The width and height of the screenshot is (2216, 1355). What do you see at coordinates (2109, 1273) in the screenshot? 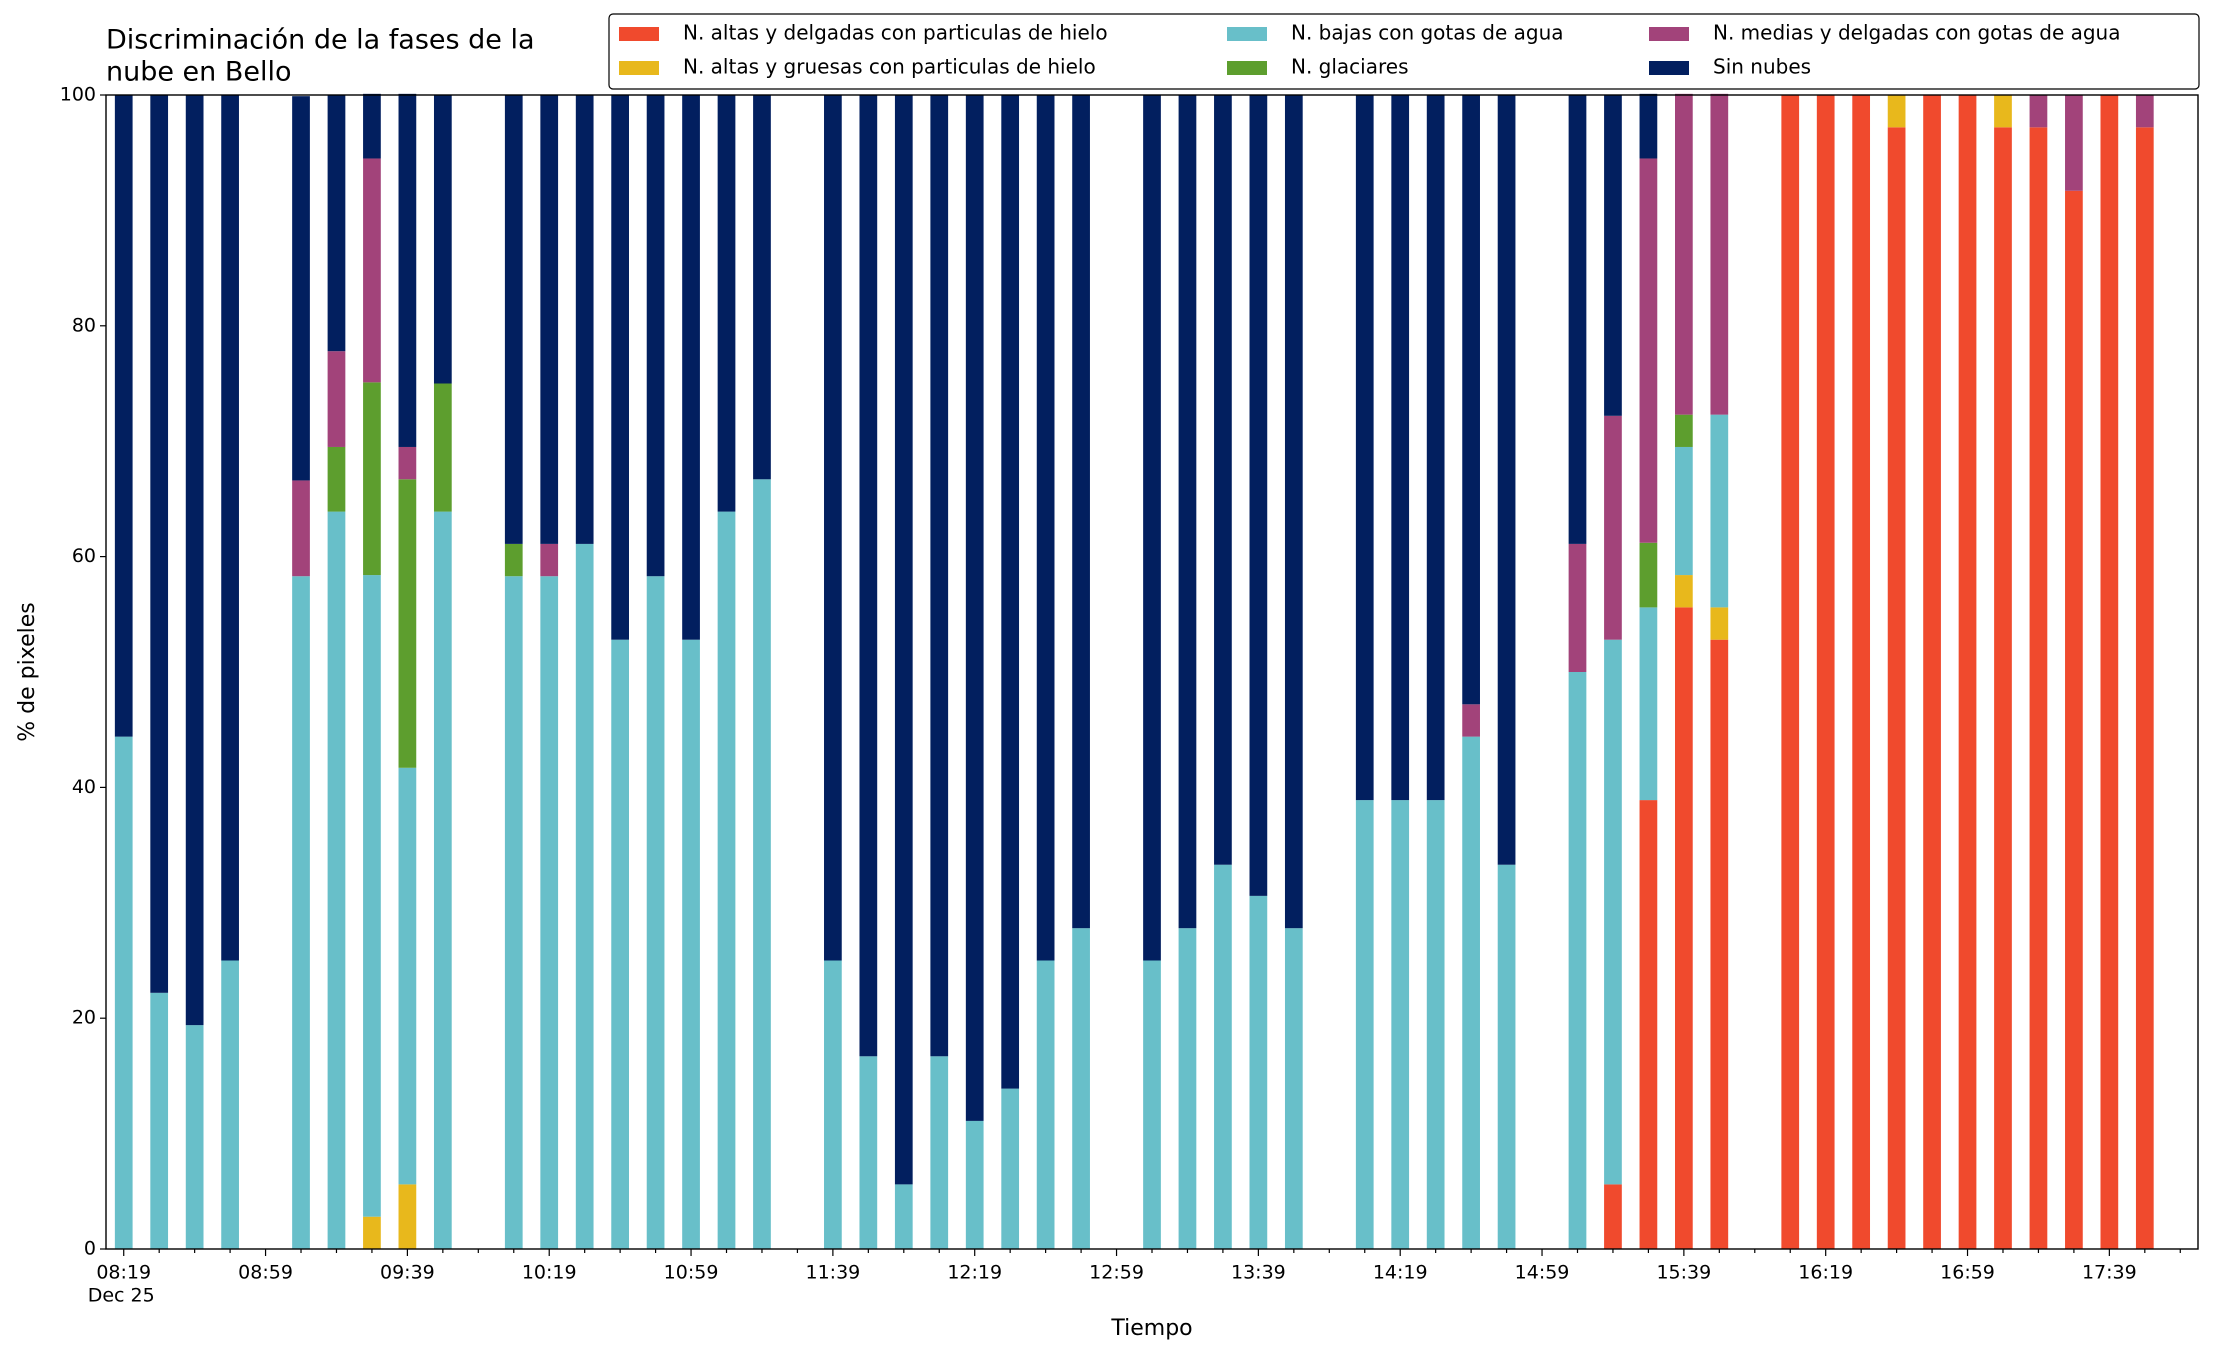
I see `x-tick-label: 17:39` at bounding box center [2109, 1273].